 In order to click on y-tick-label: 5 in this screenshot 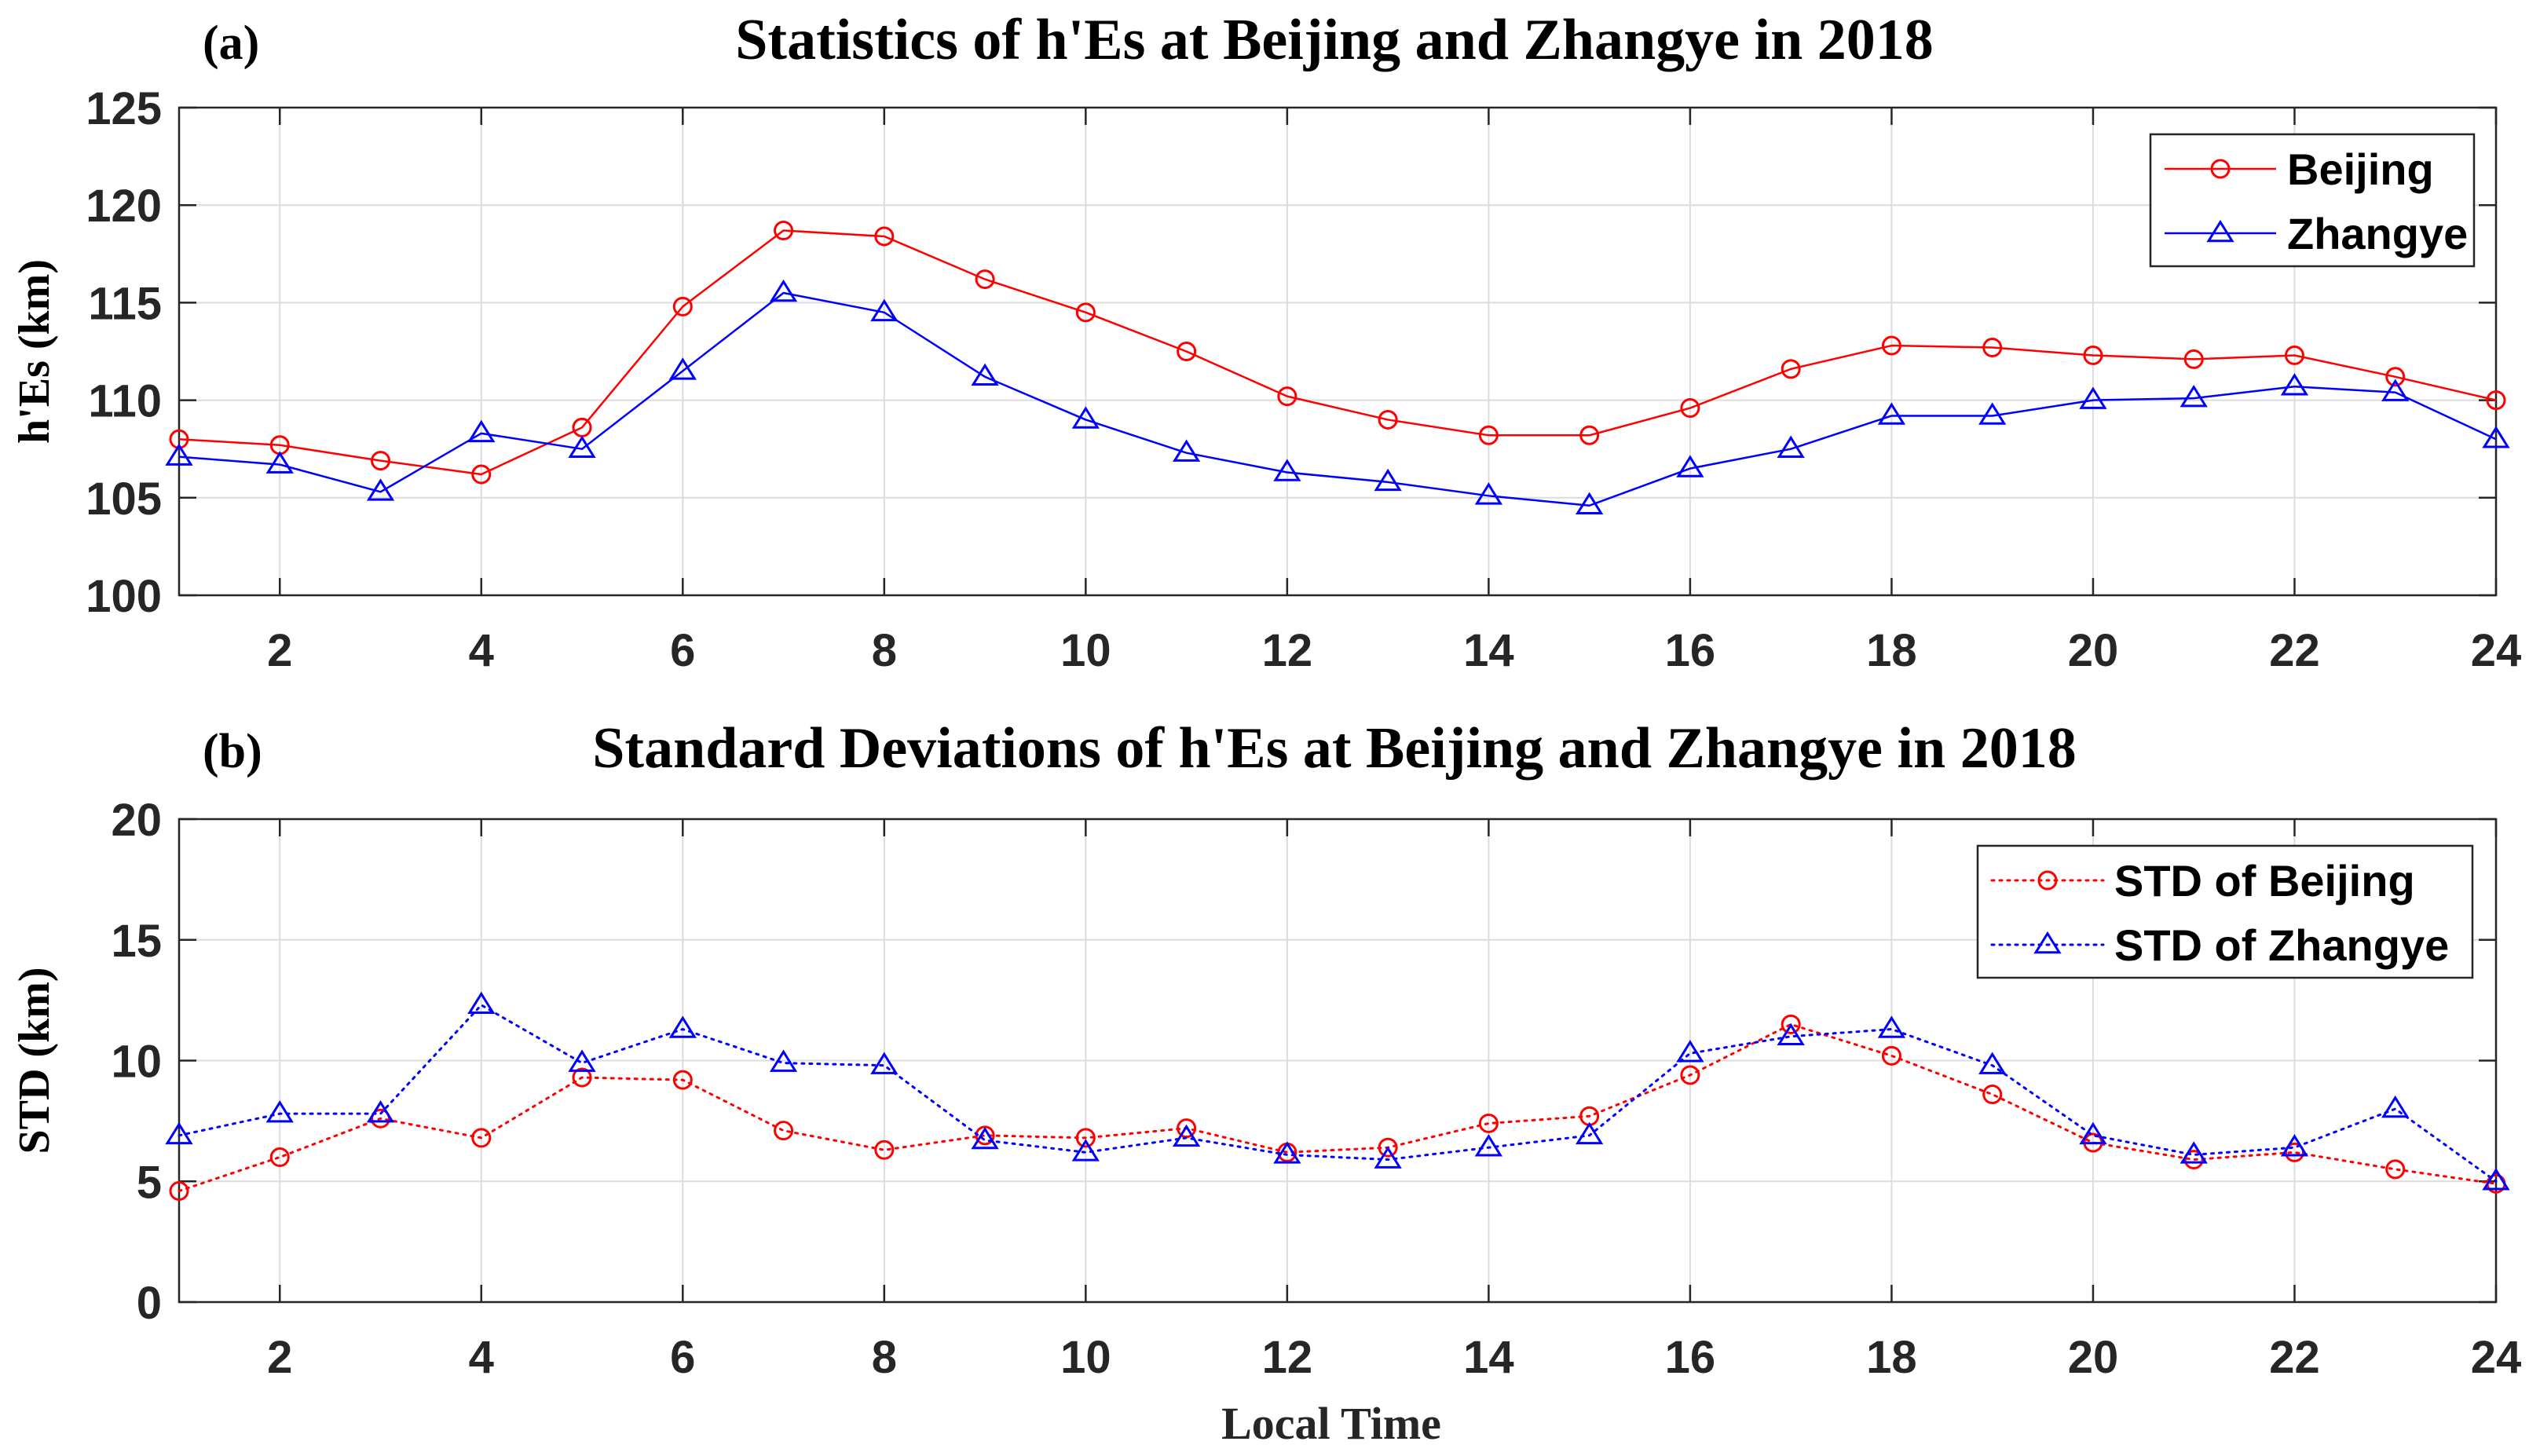, I will do `click(150, 1182)`.